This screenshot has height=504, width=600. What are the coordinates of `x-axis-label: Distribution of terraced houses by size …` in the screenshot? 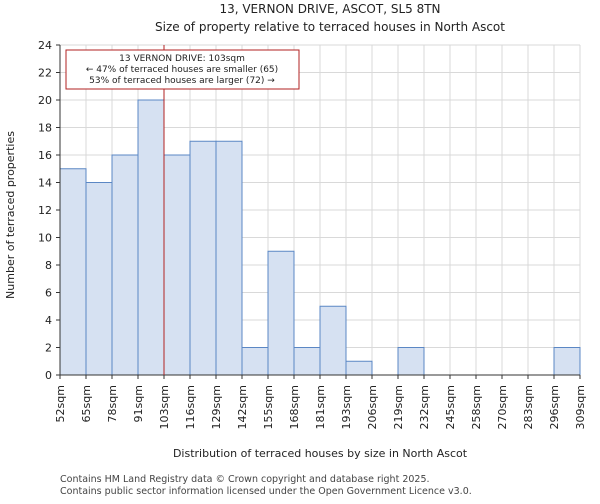 It's located at (320, 453).